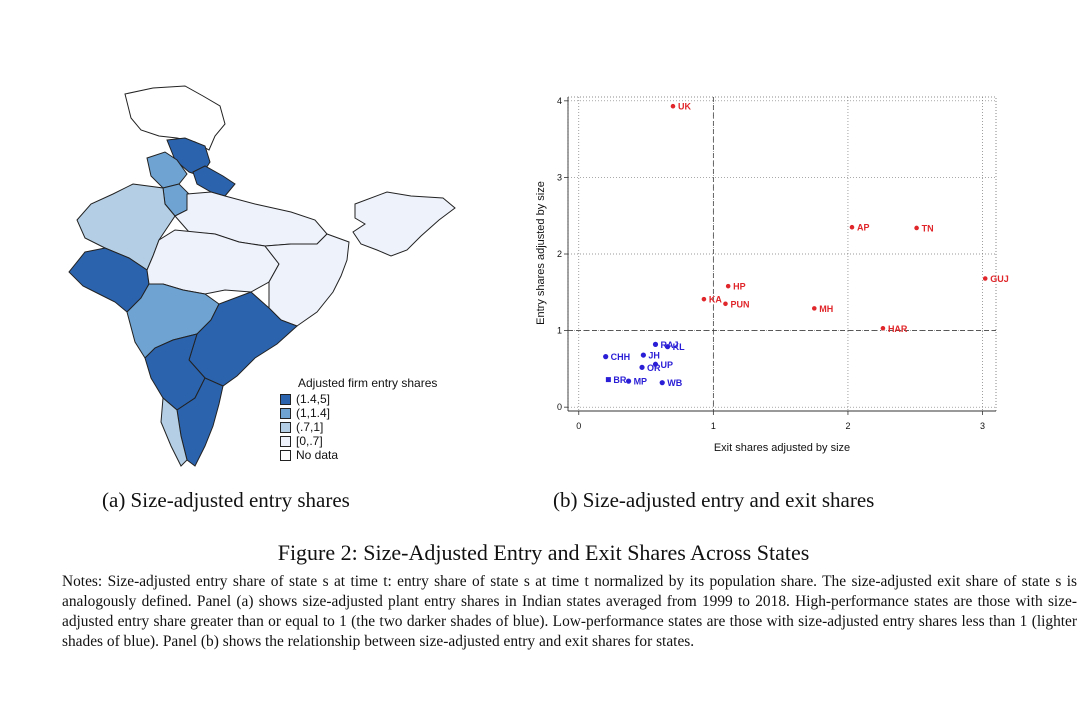  What do you see at coordinates (368, 383) in the screenshot?
I see `legend-title: Adjusted firm entry shares` at bounding box center [368, 383].